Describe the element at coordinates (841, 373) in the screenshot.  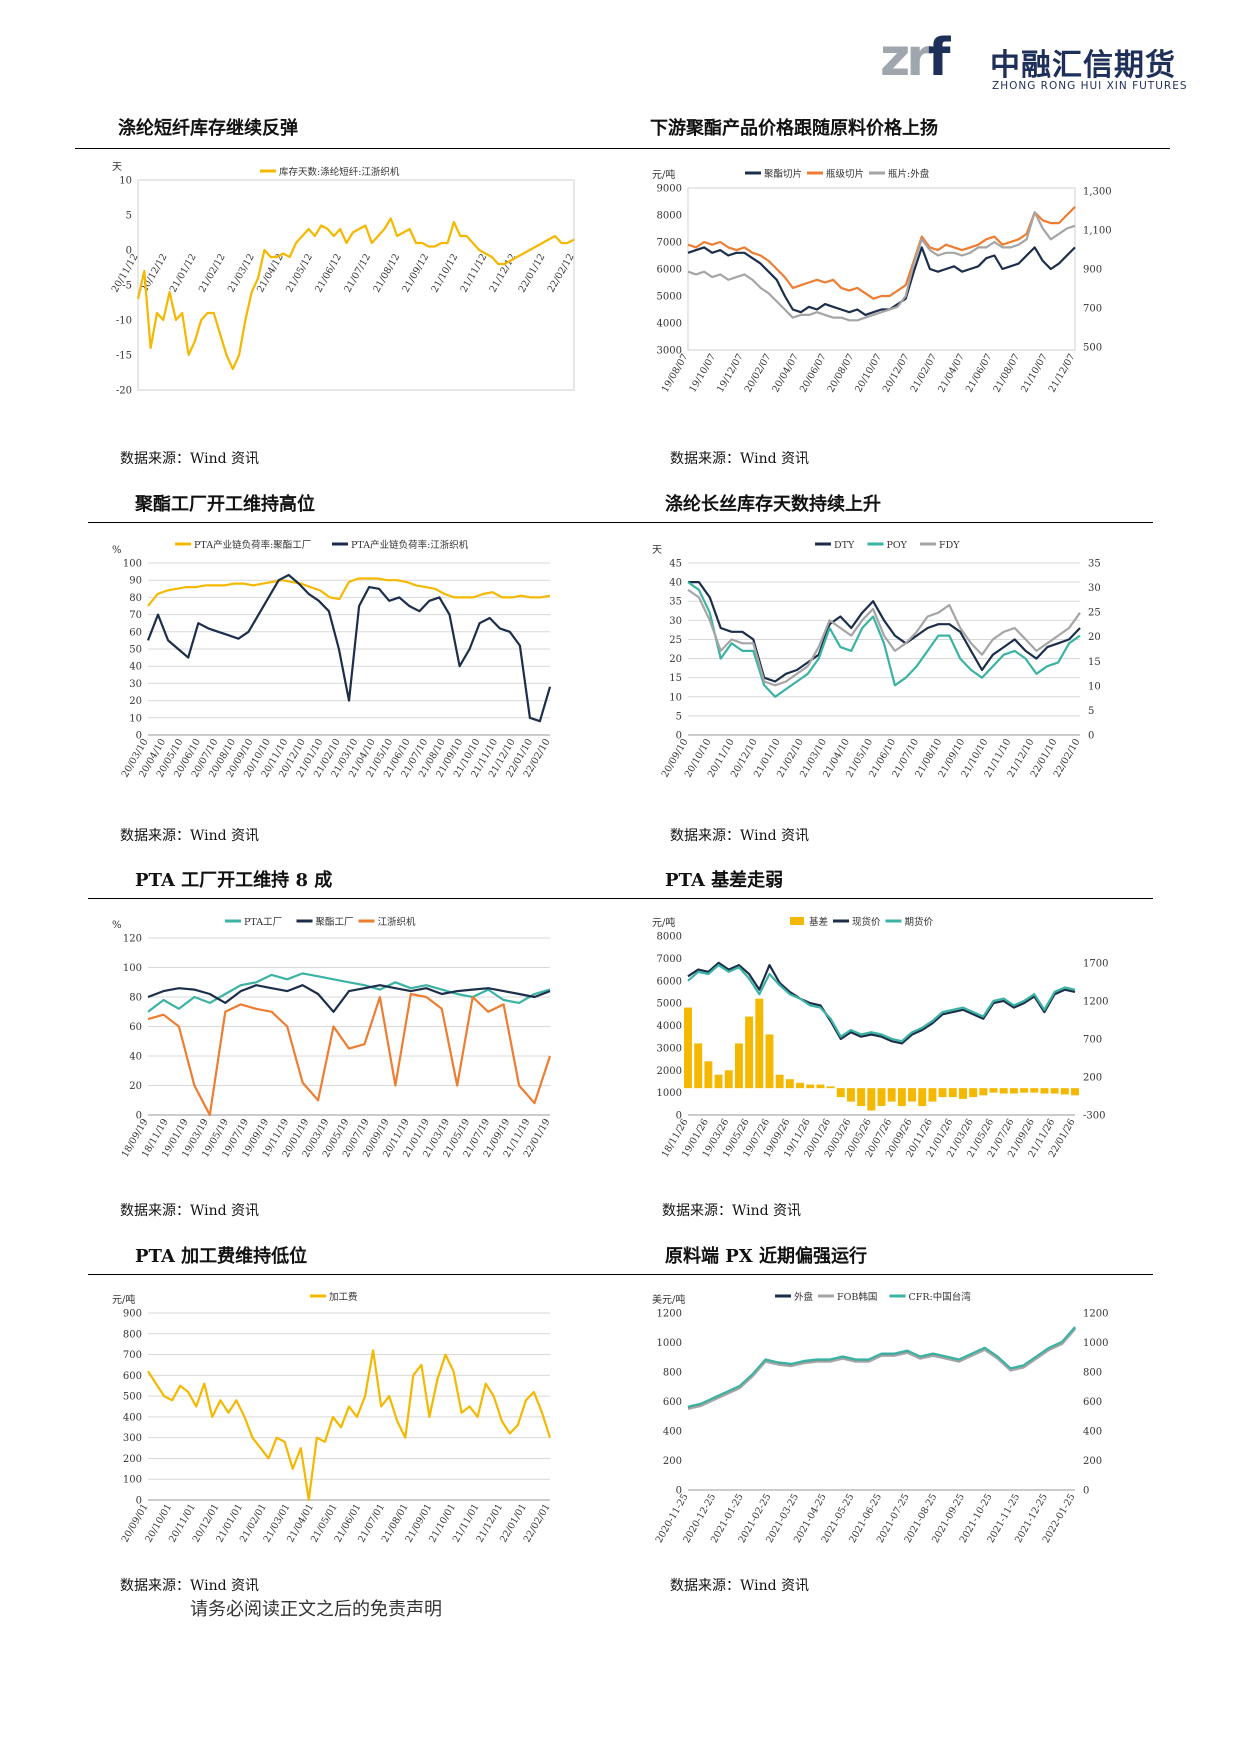
I see `x-tick-label: 20/08/07` at that location.